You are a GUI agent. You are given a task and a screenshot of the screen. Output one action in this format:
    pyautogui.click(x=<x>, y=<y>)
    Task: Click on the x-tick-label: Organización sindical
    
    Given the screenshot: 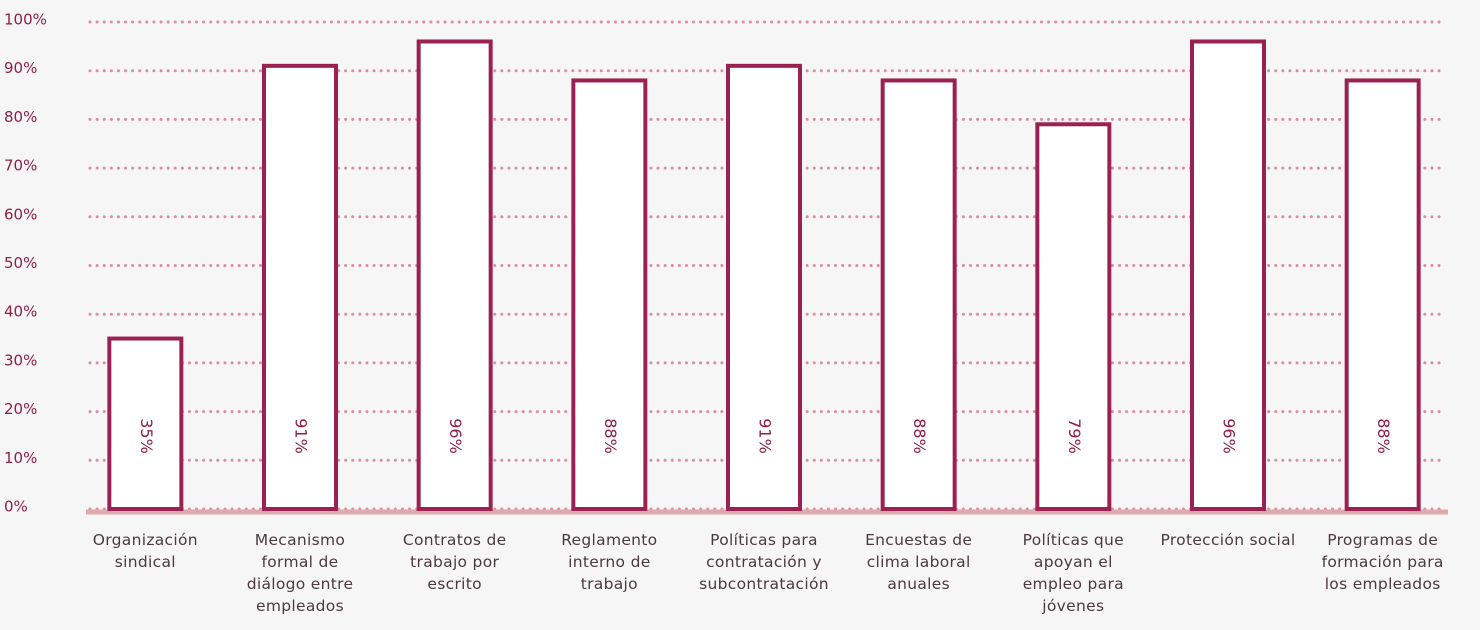 What is the action you would take?
    pyautogui.click(x=145, y=551)
    